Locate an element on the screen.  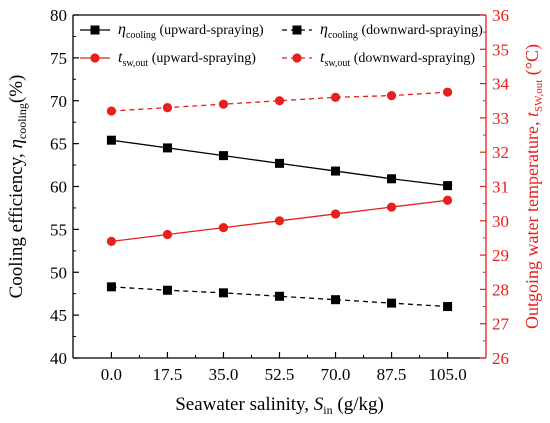
y-tick-label: 55 is located at coordinates (58, 229).